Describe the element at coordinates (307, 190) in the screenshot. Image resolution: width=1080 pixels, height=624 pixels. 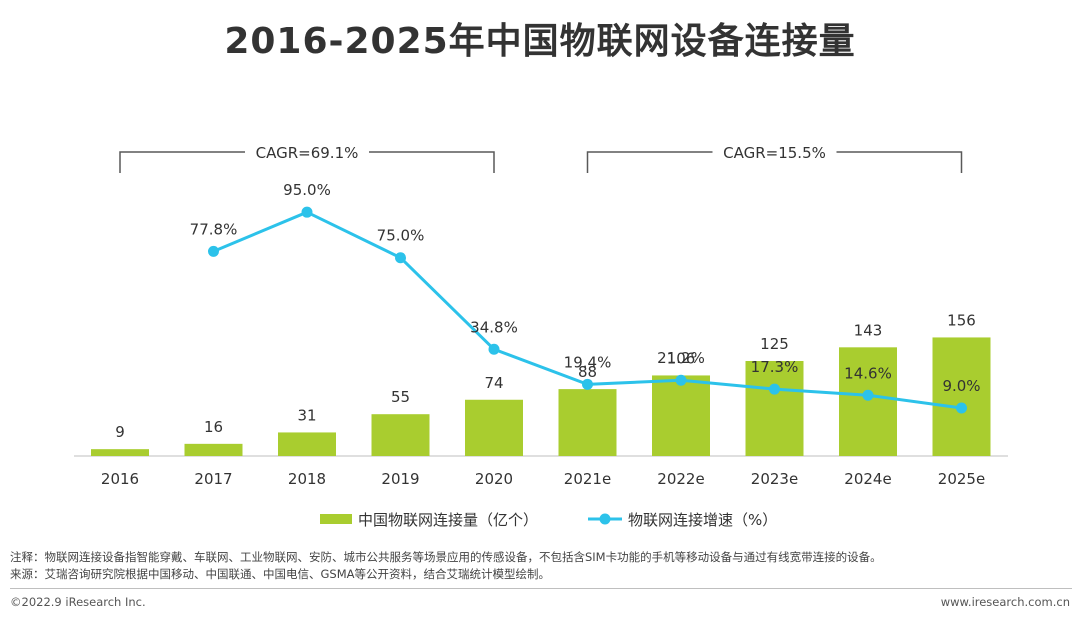
I see `growth-value-label-2018: 95.0%` at that location.